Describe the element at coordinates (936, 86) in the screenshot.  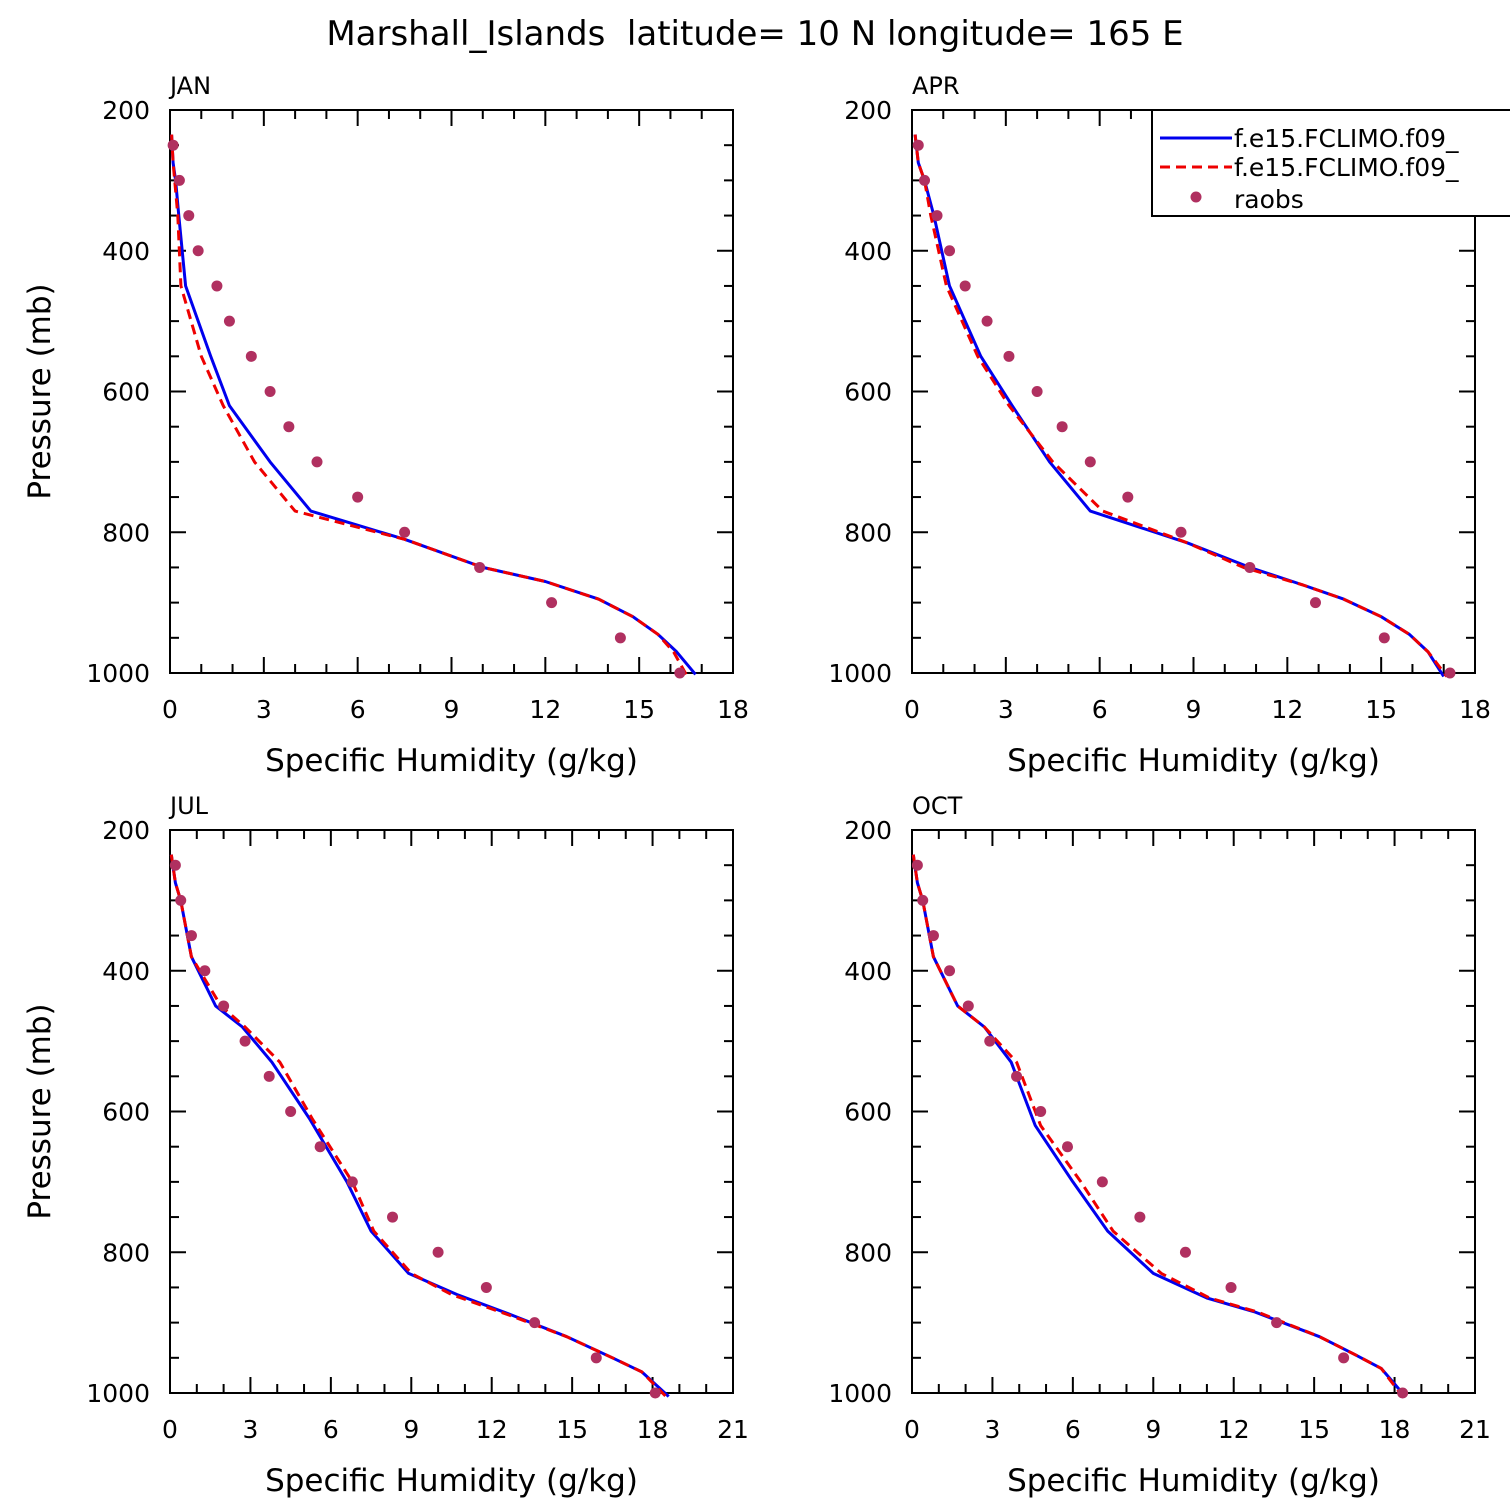
I see `panel-label: APR` at that location.